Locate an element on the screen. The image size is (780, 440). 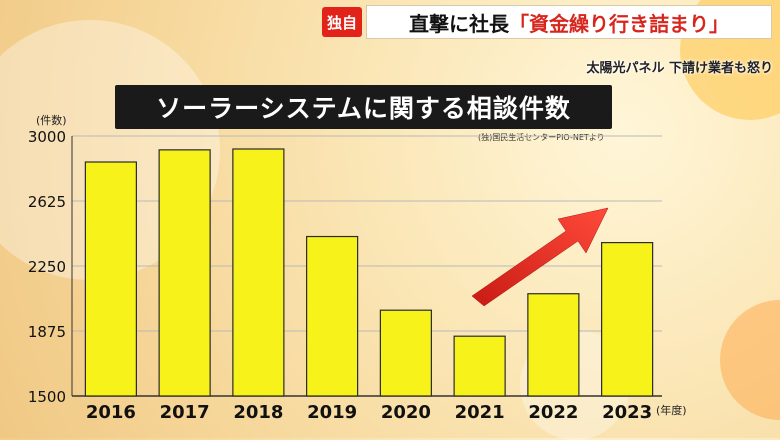
x-tick-label: 2021 is located at coordinates (480, 412).